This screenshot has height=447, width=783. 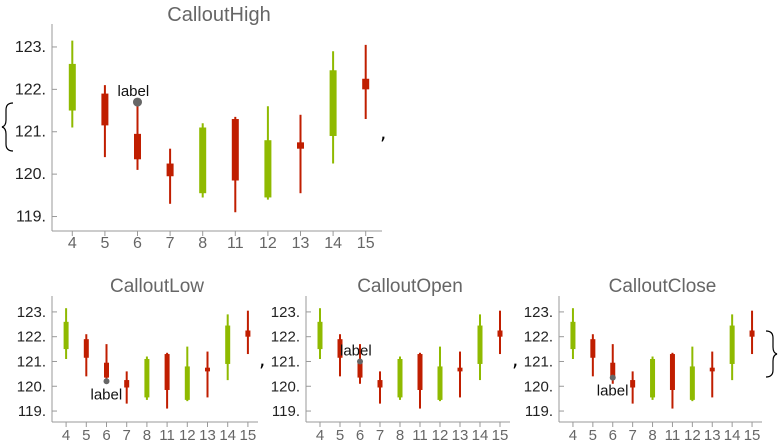 What do you see at coordinates (157, 286) in the screenshot?
I see `chart-title: CalloutLow` at bounding box center [157, 286].